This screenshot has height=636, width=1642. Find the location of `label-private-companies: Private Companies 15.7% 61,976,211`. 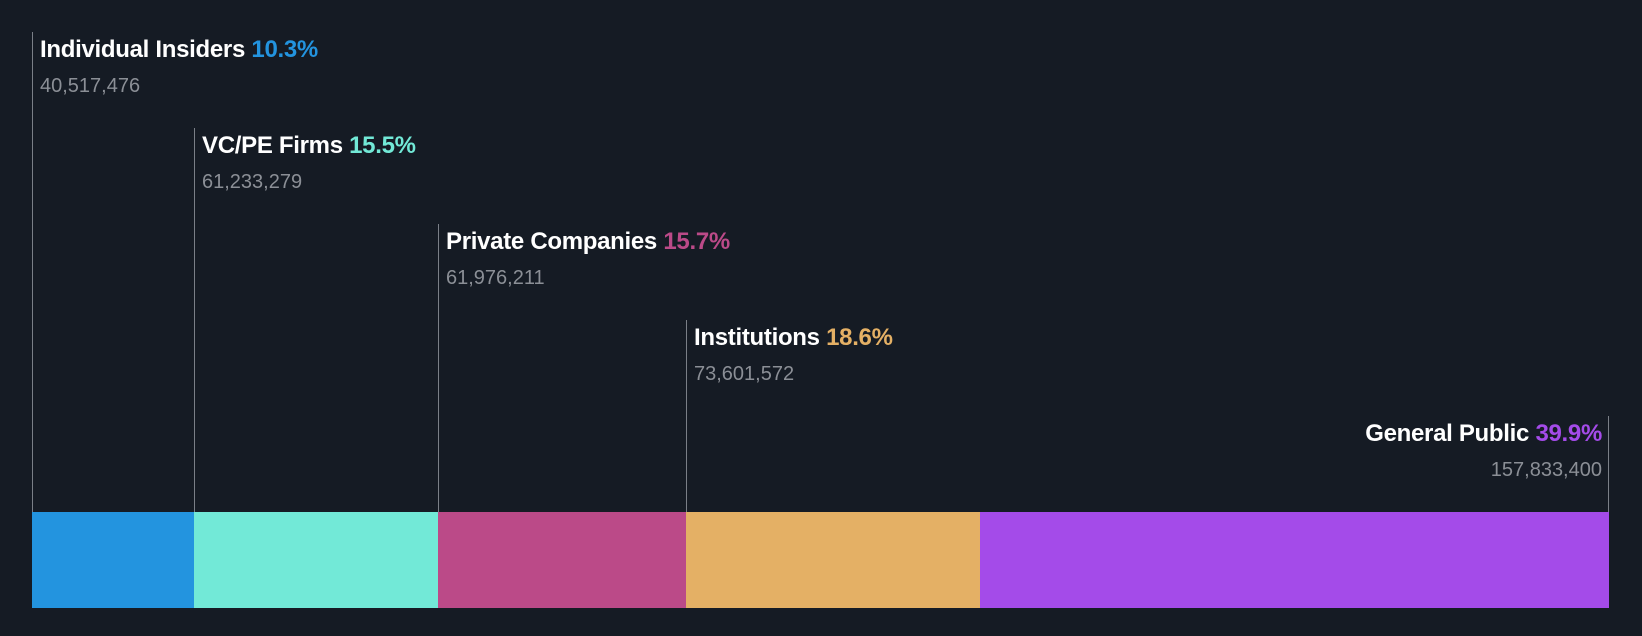

label-private-companies: Private Companies 15.7% 61,976,211 is located at coordinates (588, 259).